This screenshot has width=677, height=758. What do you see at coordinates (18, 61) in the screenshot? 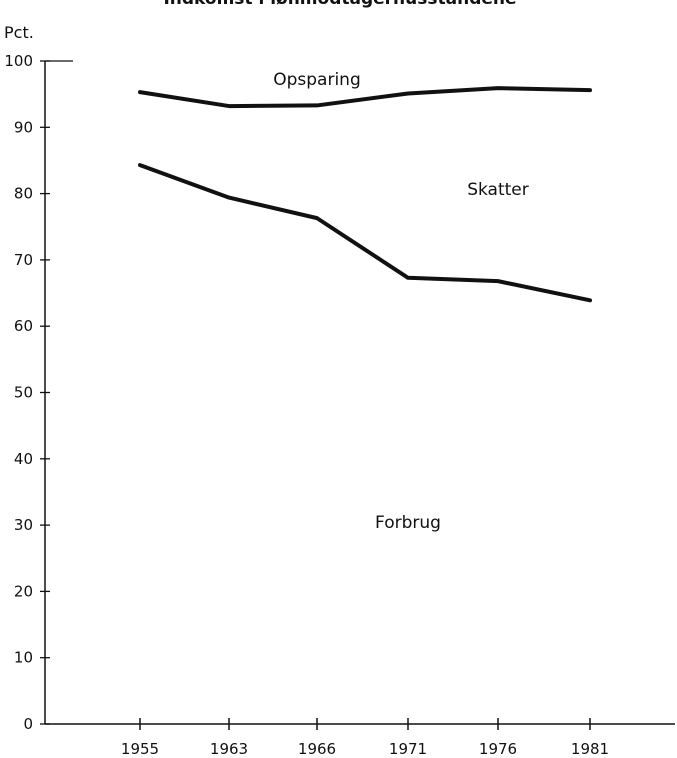
I see `y-tick-label: 100` at bounding box center [18, 61].